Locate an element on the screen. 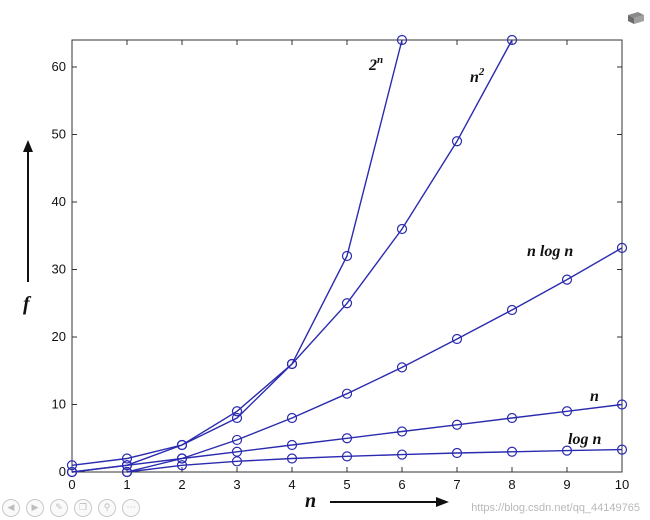  x-tick-label: 10 is located at coordinates (622, 484).